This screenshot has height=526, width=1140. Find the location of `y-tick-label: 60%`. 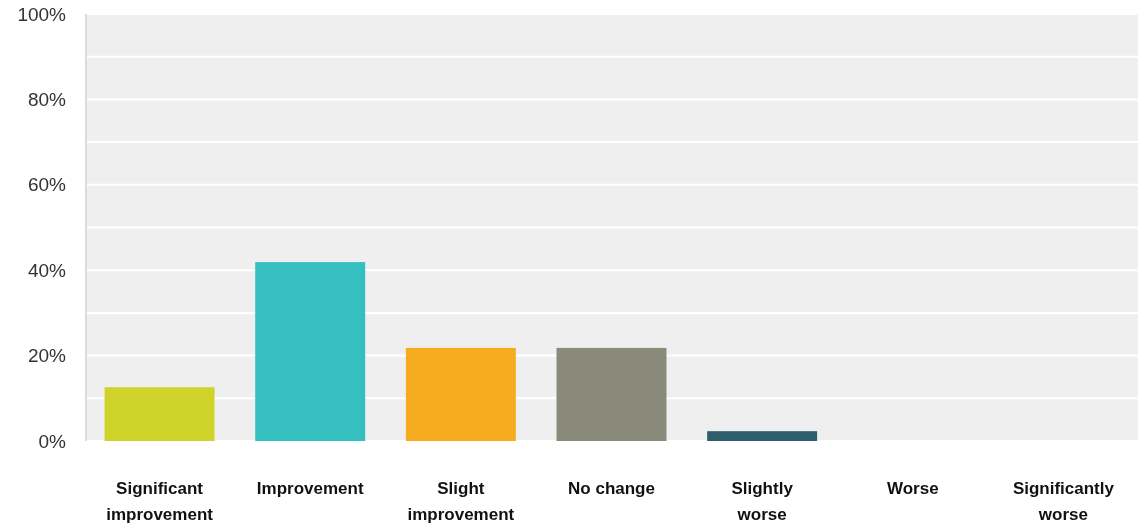

y-tick-label: 60% is located at coordinates (47, 185).